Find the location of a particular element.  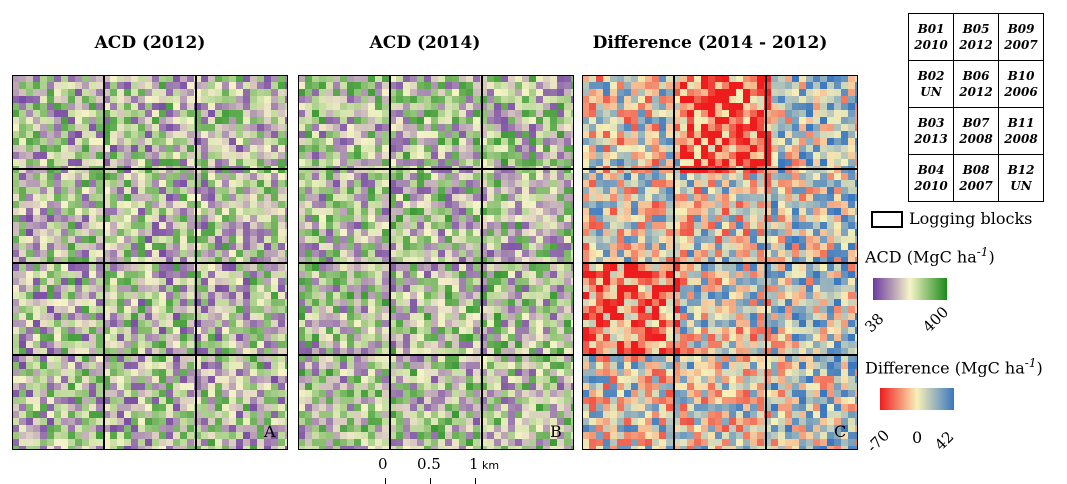

logging-blocks-label: Logging blocks is located at coordinates (971, 218).